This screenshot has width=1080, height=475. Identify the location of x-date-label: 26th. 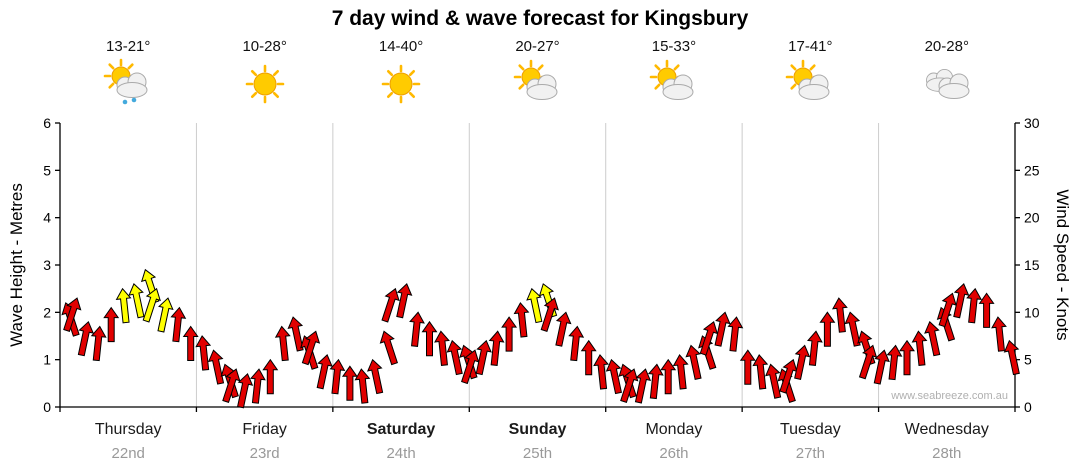
(673, 453).